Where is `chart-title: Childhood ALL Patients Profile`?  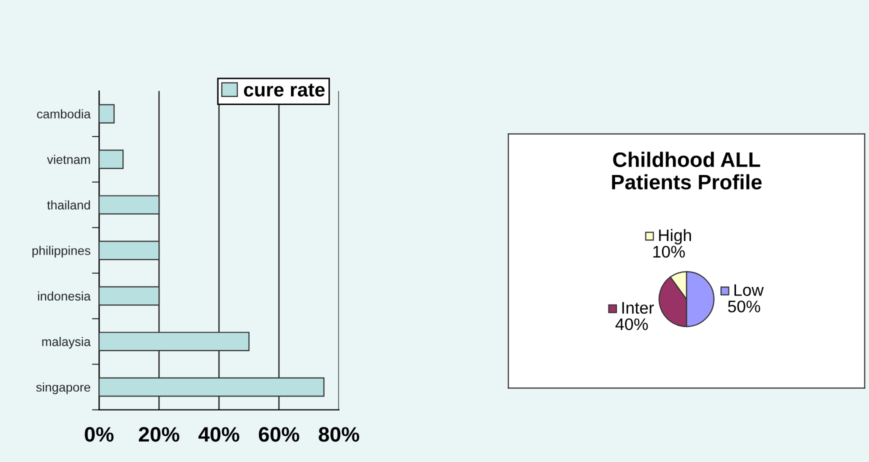 chart-title: Childhood ALL Patients Profile is located at coordinates (687, 171).